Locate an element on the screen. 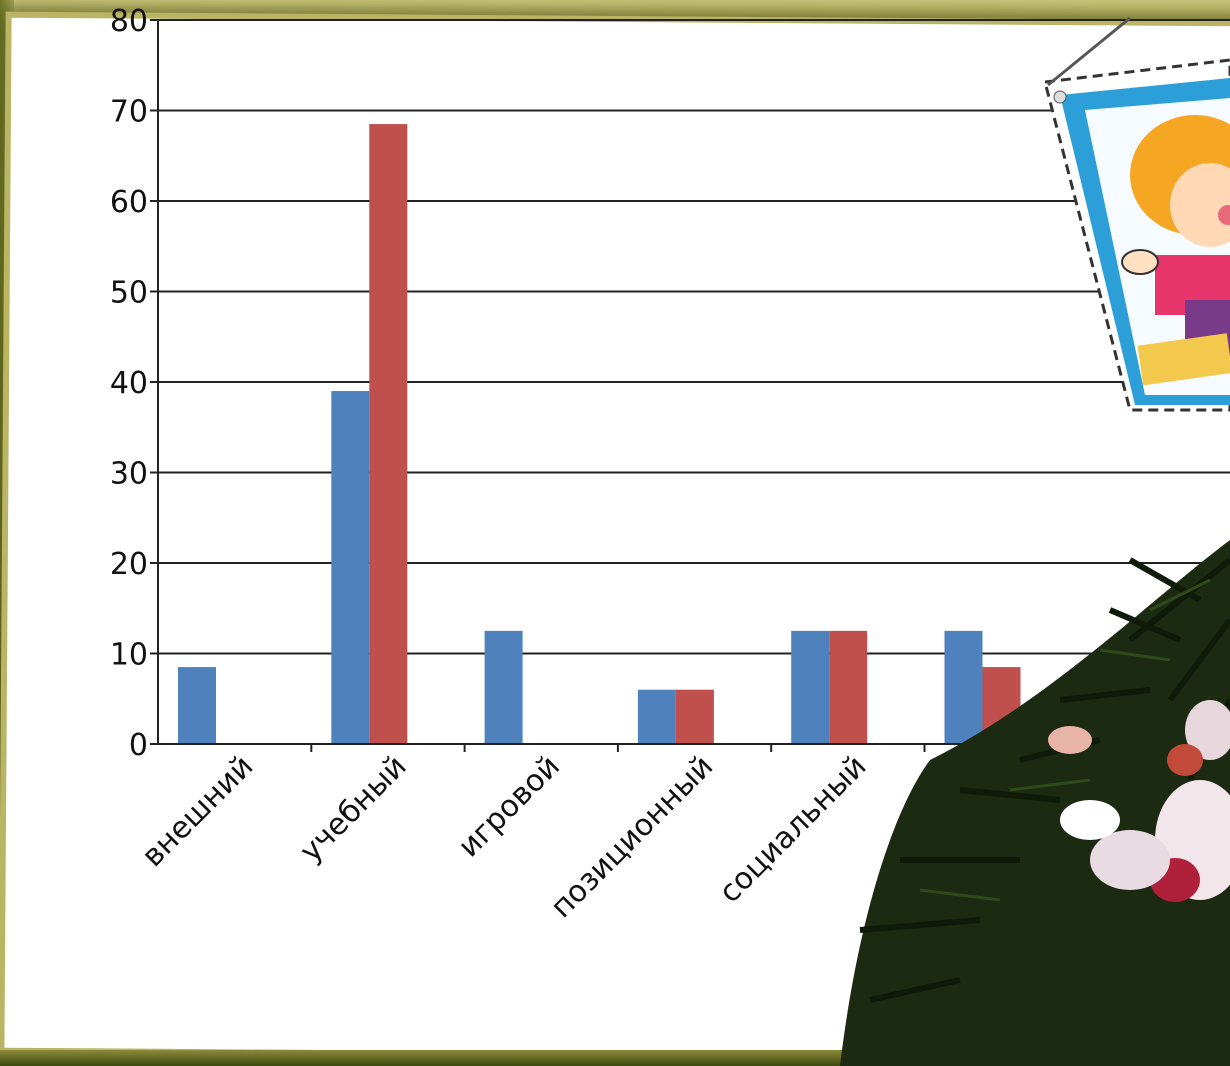 This screenshot has width=1230, height=1066. y-tick-label: 80 is located at coordinates (129, 21).